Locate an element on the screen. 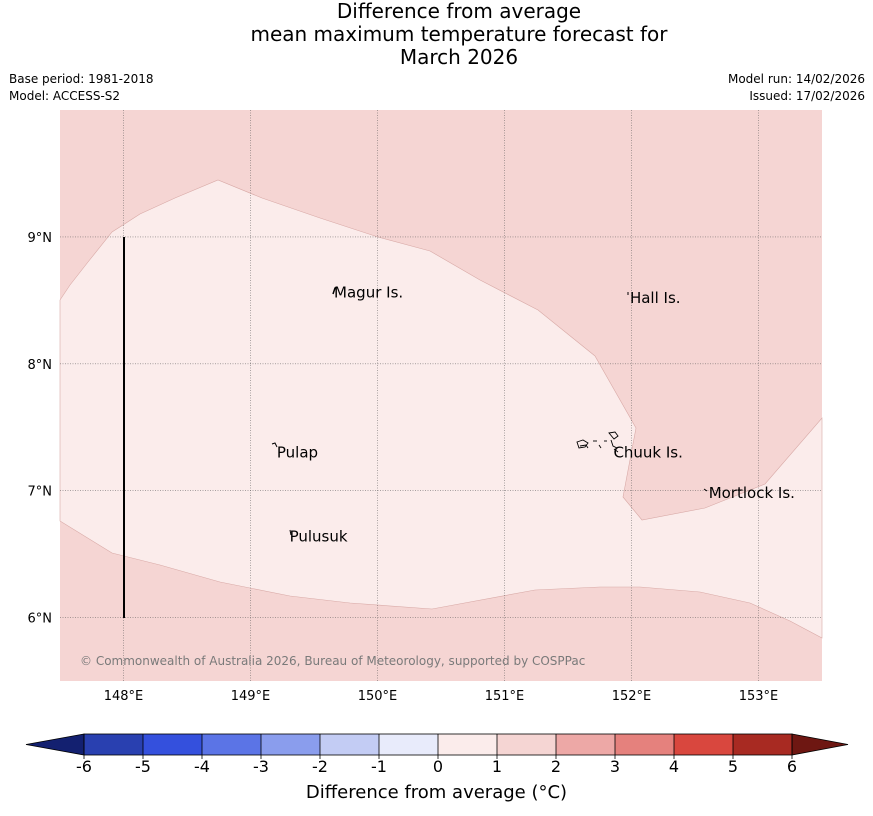 The image size is (873, 816). latitude-tick-label: 6°N is located at coordinates (40, 619).